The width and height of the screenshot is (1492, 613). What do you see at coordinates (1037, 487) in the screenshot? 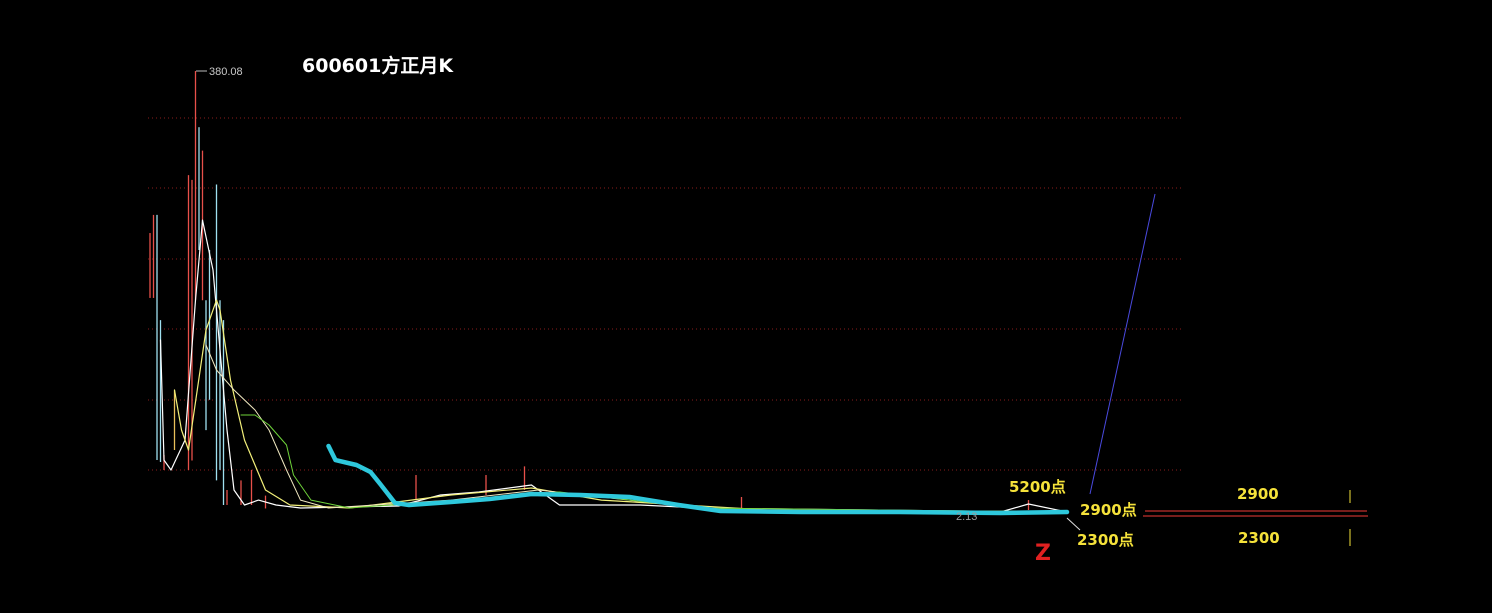
I see `annotation-5200: 5200点` at bounding box center [1037, 487].